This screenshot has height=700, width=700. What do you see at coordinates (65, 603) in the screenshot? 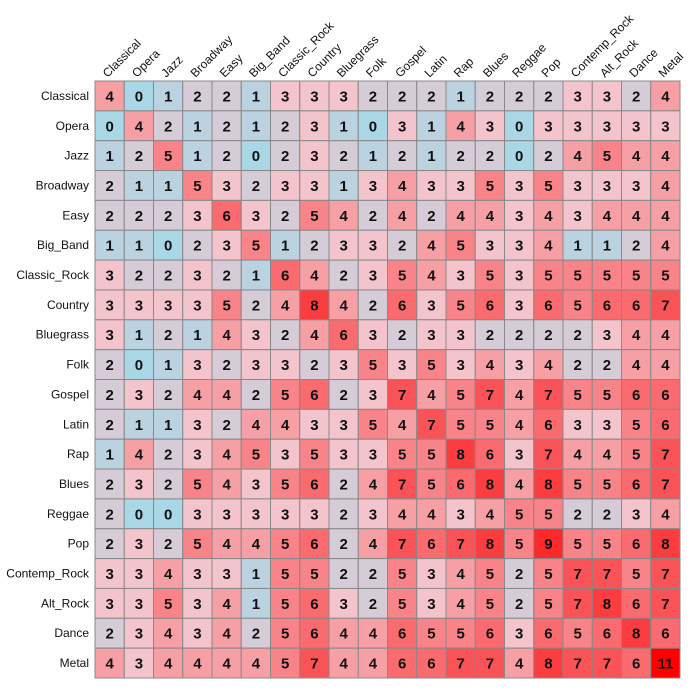
I see `row-label: Alt_Rock` at bounding box center [65, 603].